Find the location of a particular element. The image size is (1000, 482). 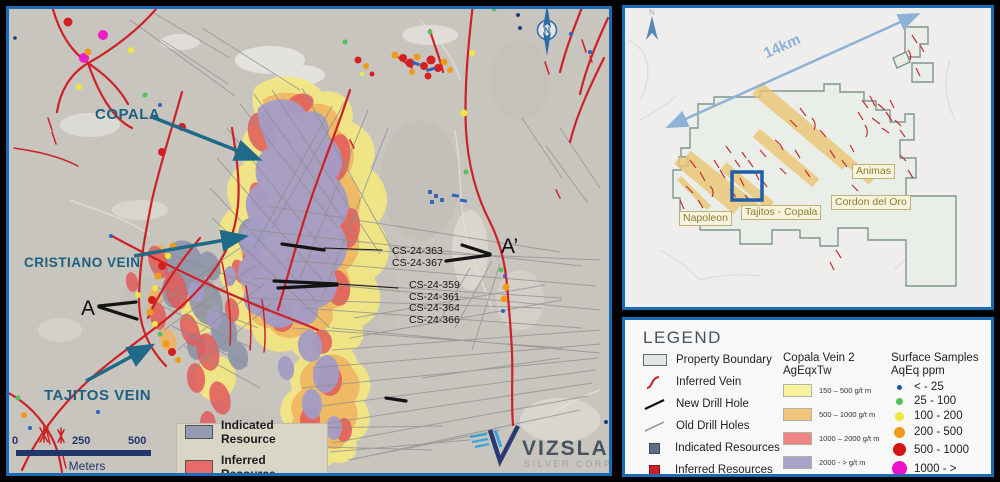

north-compass-icon: N is located at coordinates (547, 32).